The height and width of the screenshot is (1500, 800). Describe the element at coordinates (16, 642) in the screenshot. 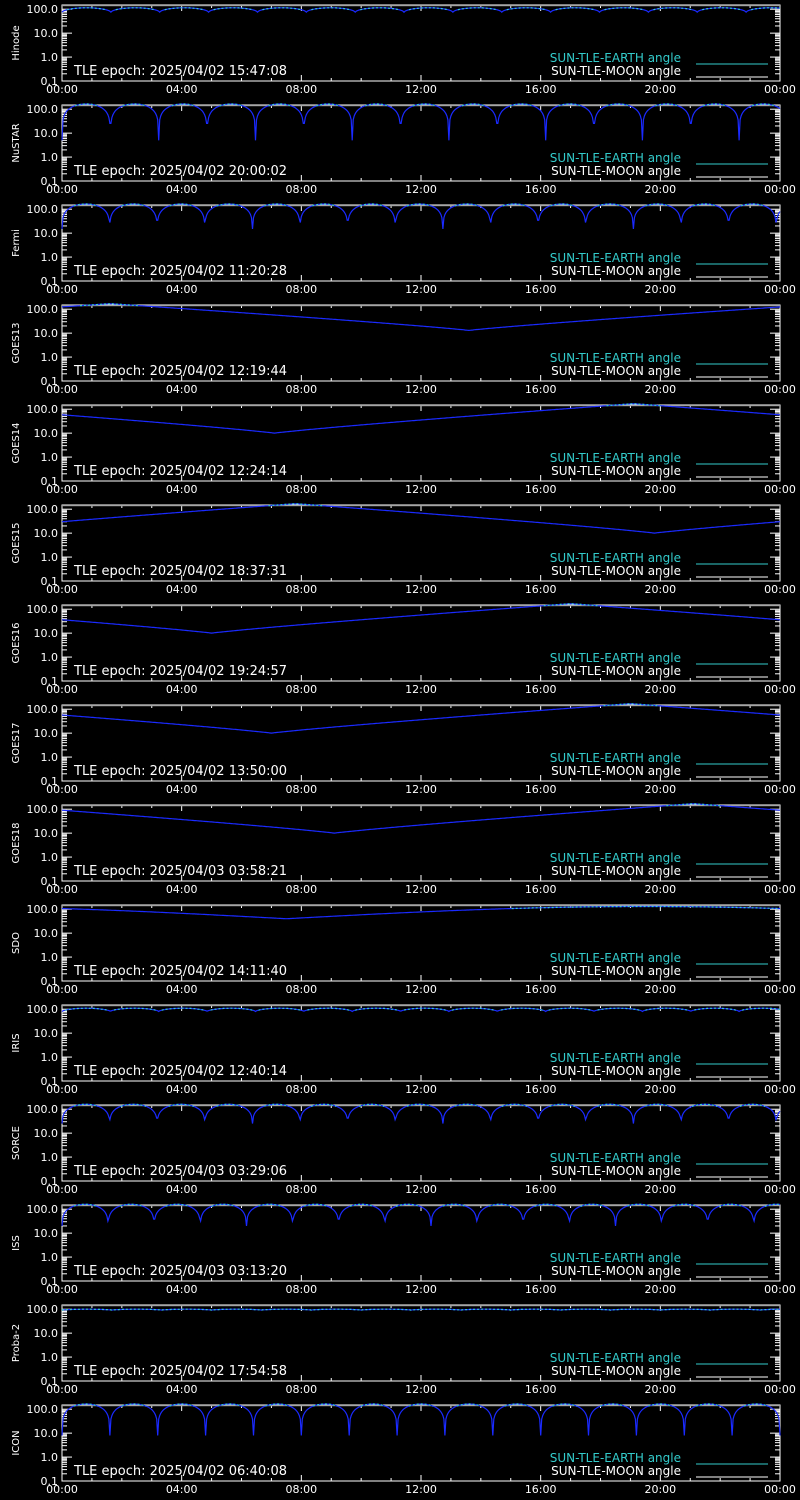

I see `y-axis-label: GOES16` at that location.